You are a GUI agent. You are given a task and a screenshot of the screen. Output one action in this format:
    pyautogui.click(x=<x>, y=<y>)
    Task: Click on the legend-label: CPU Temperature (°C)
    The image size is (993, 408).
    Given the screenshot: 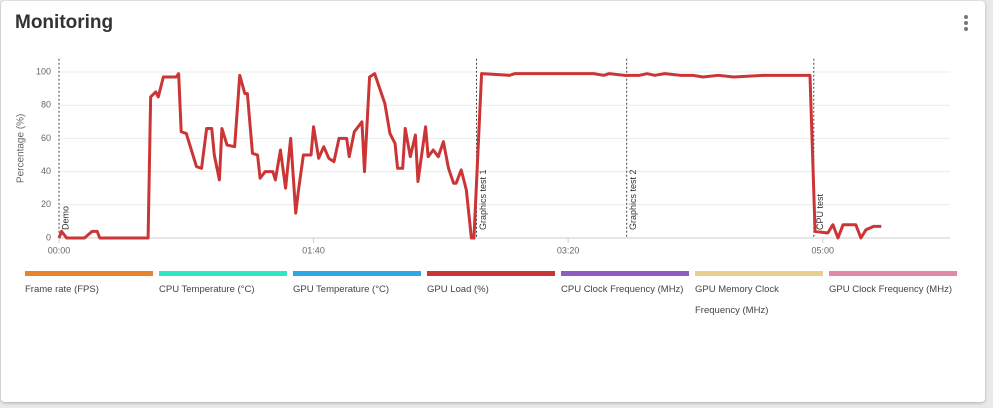 What is the action you would take?
    pyautogui.click(x=207, y=289)
    